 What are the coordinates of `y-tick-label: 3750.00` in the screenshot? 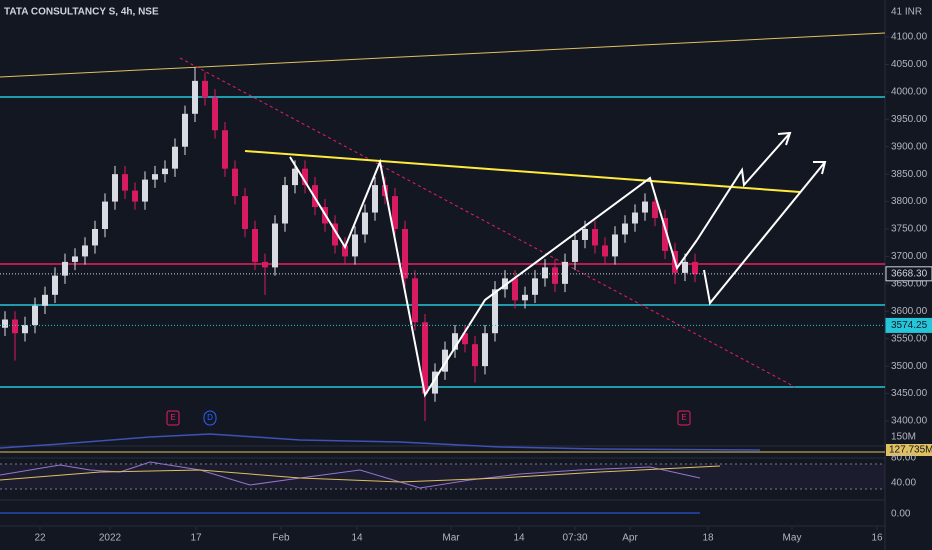 It's located at (909, 229).